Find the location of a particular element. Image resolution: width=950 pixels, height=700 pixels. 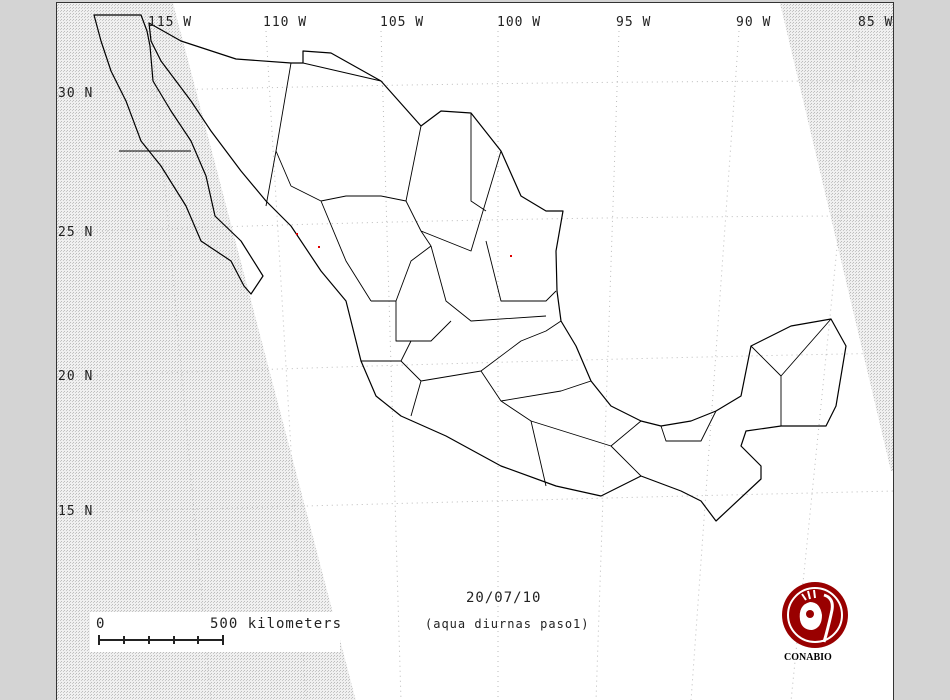

latitude-label: 25 N is located at coordinates (76, 232).